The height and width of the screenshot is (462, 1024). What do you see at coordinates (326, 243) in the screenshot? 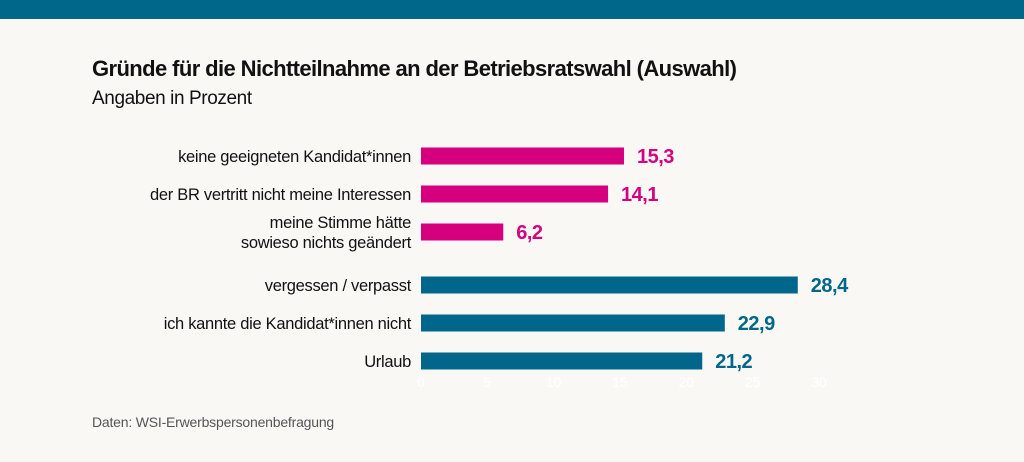
I see `category-label: sowieso nichts geändert` at bounding box center [326, 243].